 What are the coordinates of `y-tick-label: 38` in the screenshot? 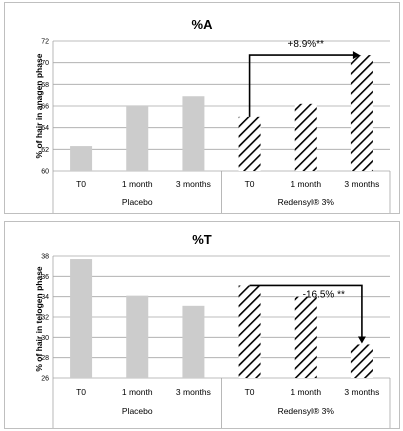 It's located at (45, 257).